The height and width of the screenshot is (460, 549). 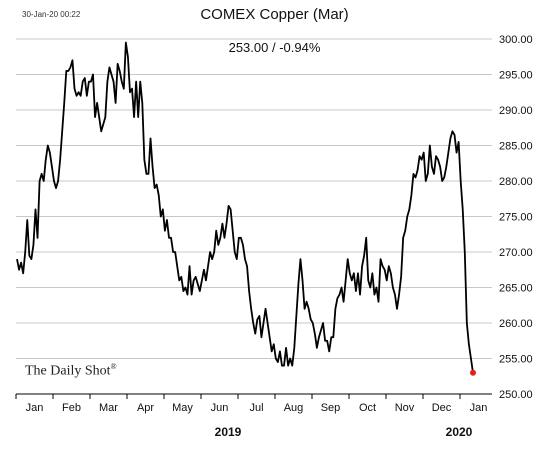 I want to click on y-tick-label: 275.00, so click(x=516, y=218).